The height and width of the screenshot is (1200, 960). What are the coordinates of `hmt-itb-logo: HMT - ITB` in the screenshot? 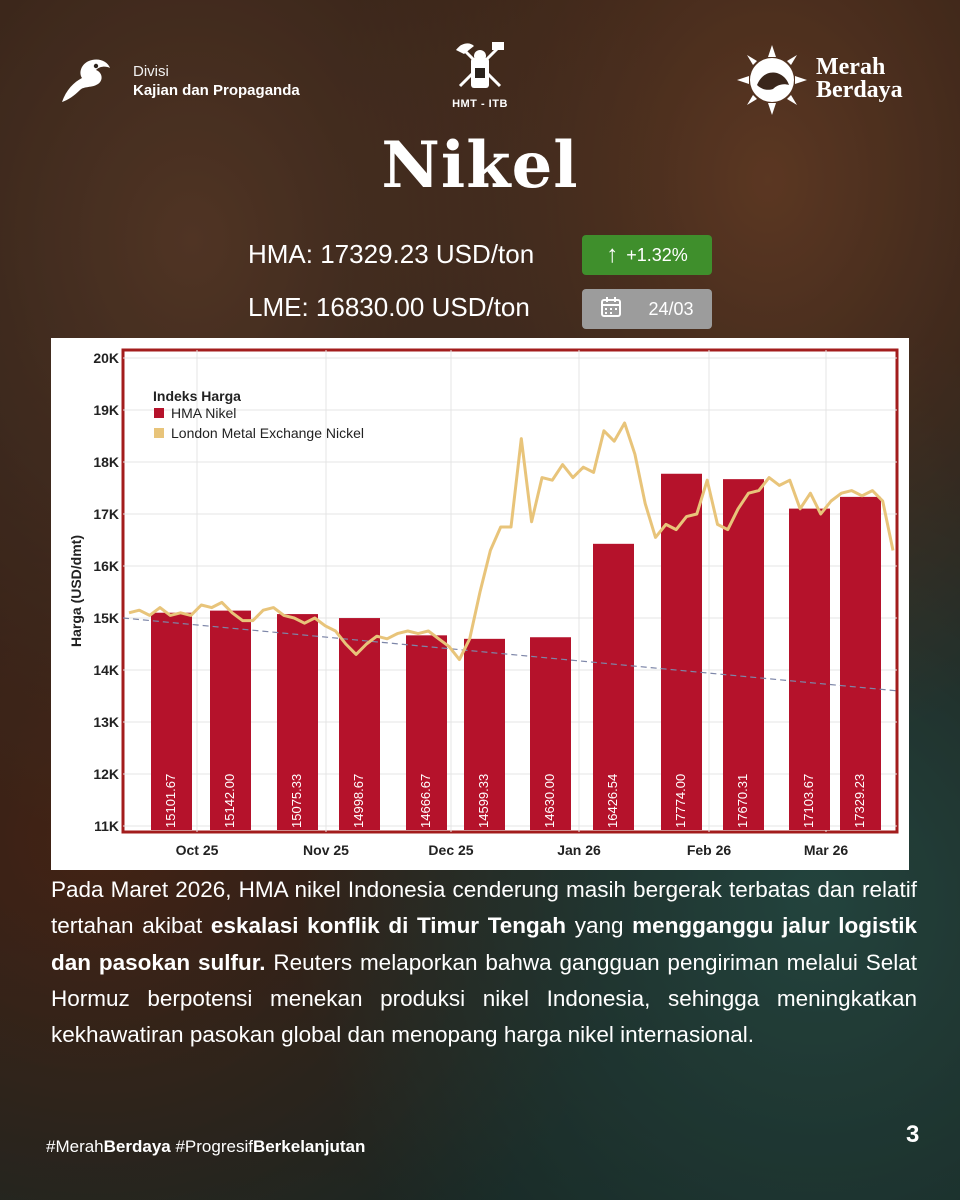 It's located at (480, 78).